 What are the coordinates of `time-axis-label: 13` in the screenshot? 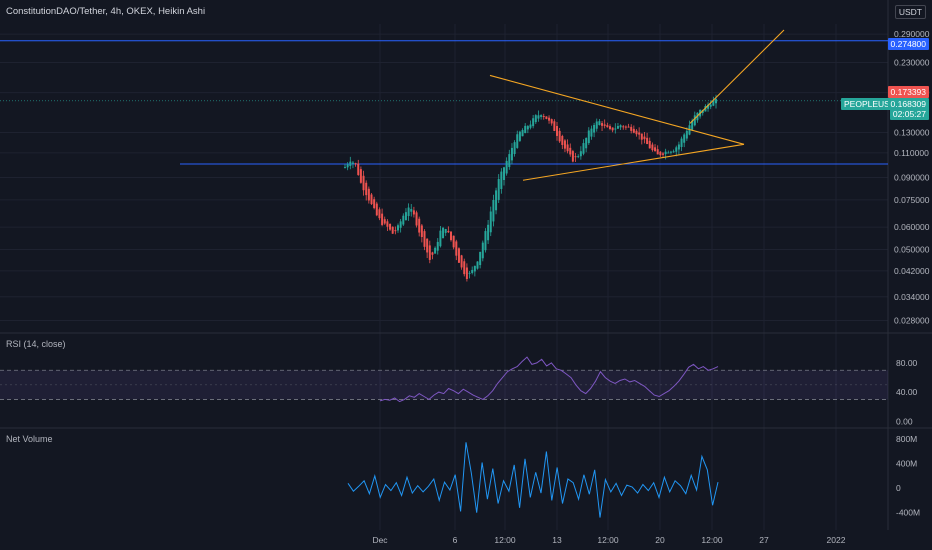 It's located at (557, 540).